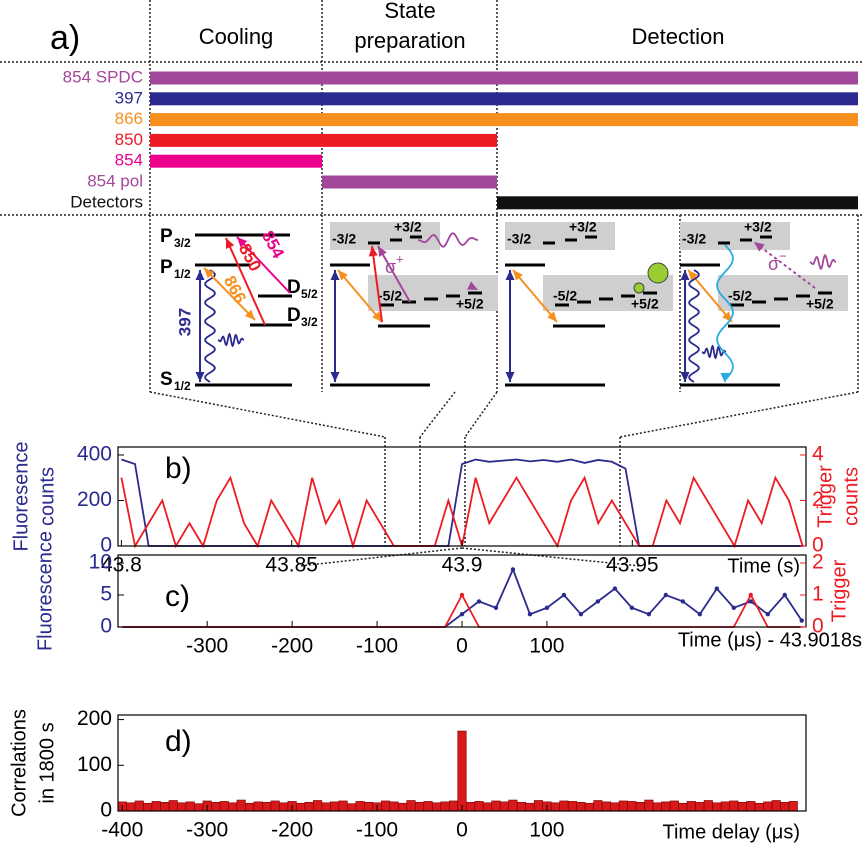 The height and width of the screenshot is (856, 863). What do you see at coordinates (235, 290) in the screenshot?
I see `transition-label: 866` at bounding box center [235, 290].